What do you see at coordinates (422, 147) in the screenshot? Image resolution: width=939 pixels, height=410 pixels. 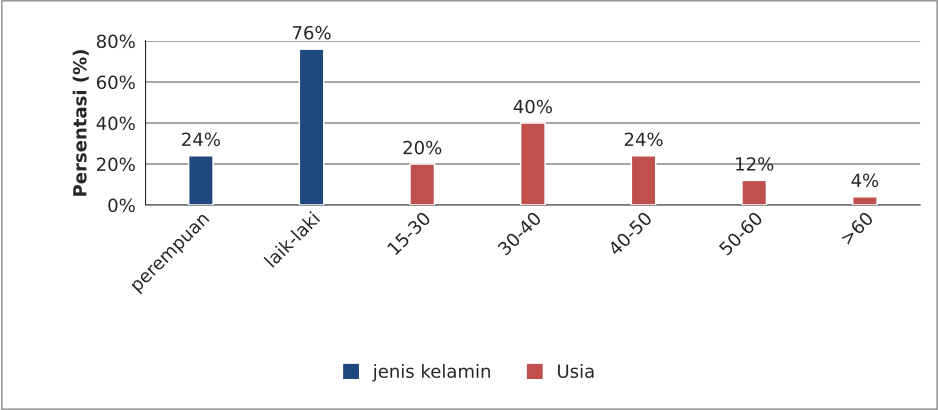 I see `data-label: 20%` at bounding box center [422, 147].